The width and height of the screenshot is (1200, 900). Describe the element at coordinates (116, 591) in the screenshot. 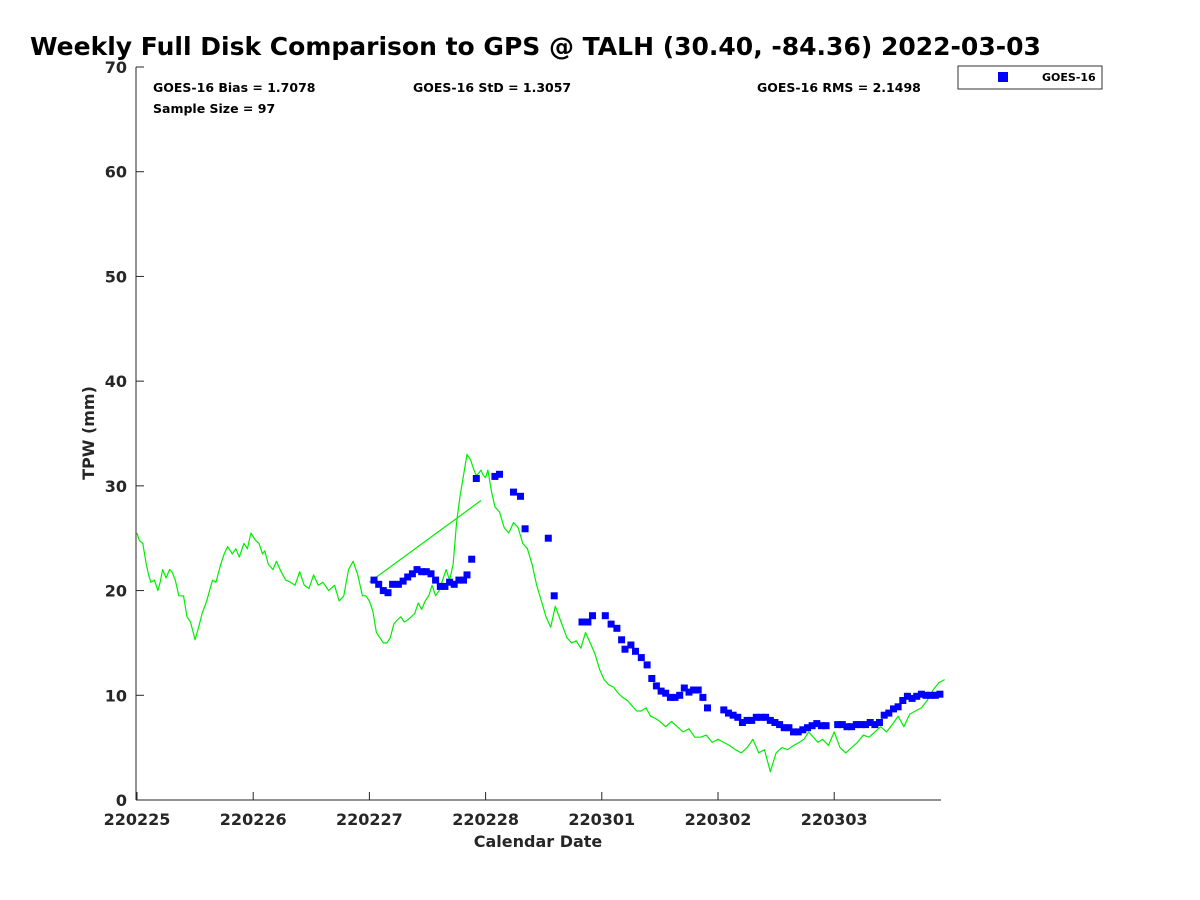

I see `y-tick-label: 20` at that location.